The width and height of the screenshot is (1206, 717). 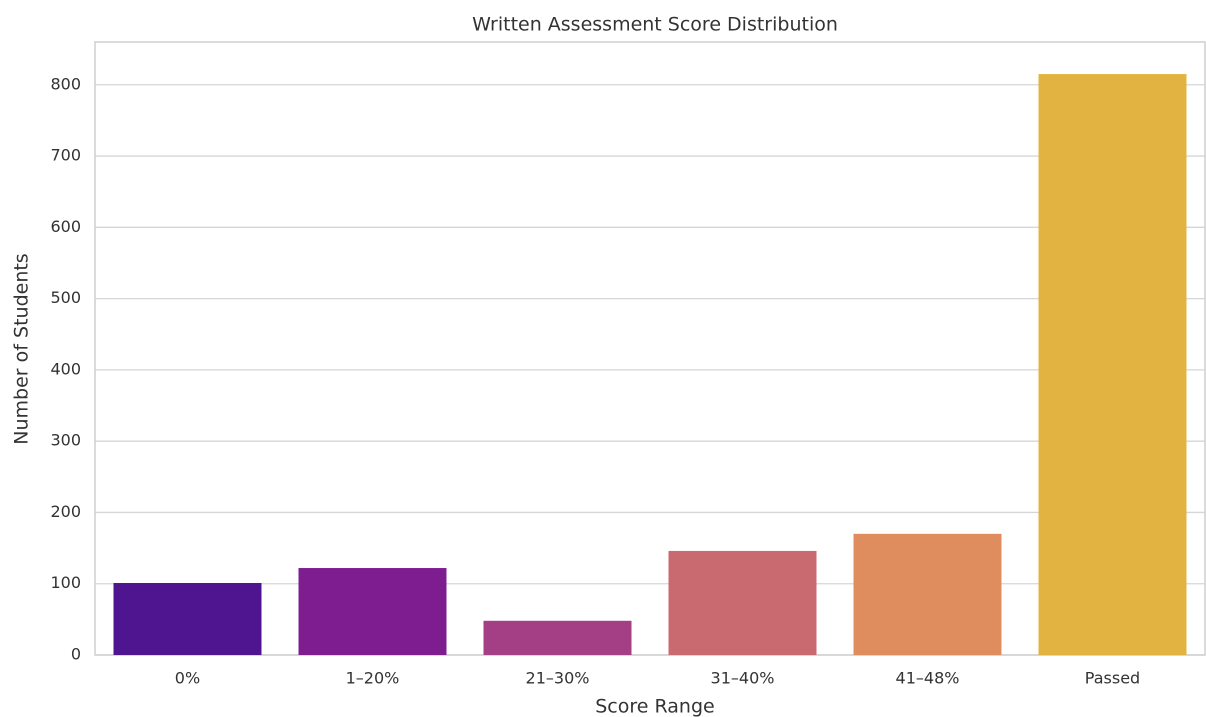 What do you see at coordinates (22, 348) in the screenshot?
I see `y-axis-label: Number of Students` at bounding box center [22, 348].